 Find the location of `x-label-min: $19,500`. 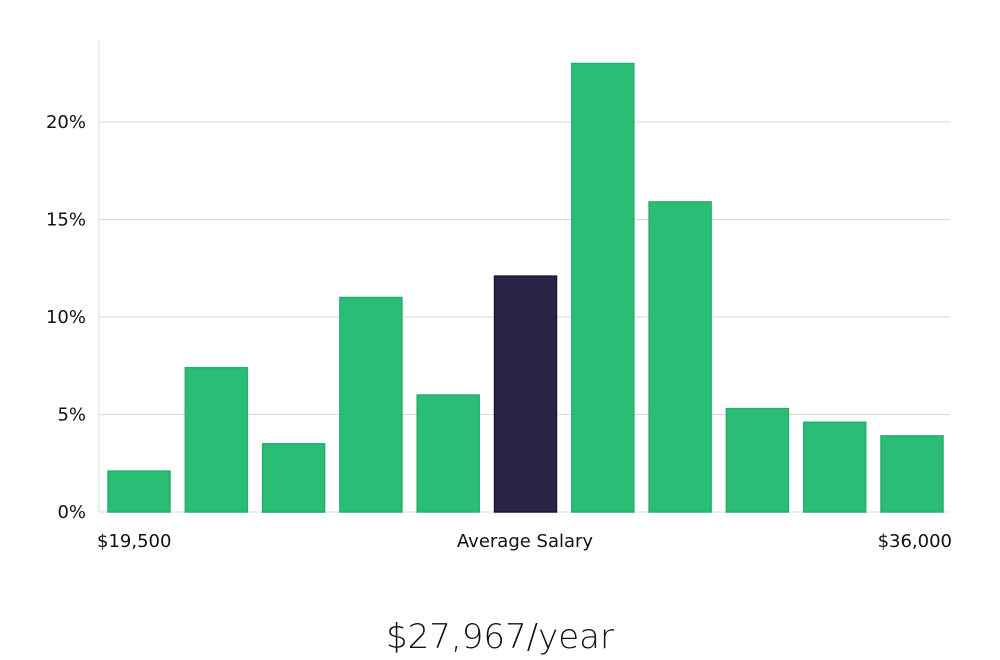

x-label-min: $19,500 is located at coordinates (134, 541).